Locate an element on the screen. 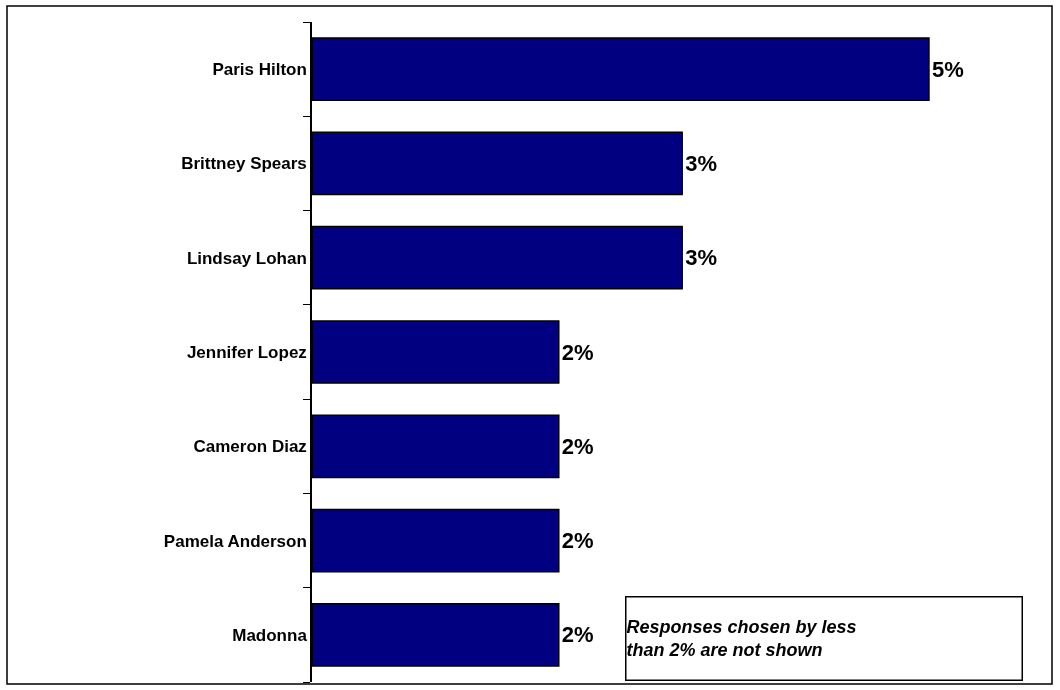  y-tick-label: Madonna is located at coordinates (270, 635).